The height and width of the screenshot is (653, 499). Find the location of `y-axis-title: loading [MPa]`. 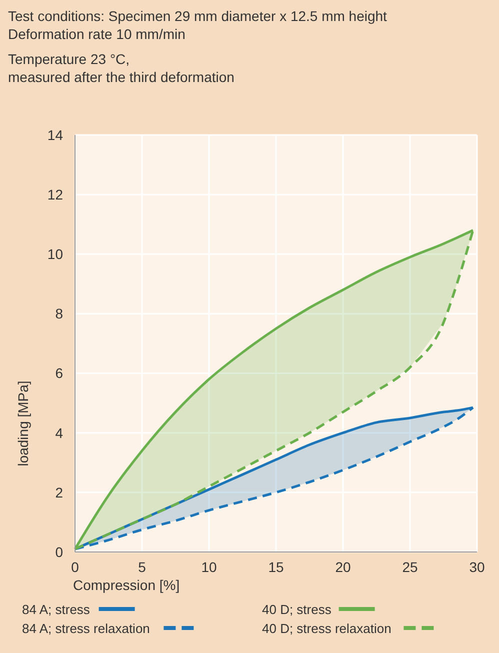

y-axis-title: loading [MPa] is located at coordinates (23, 423).